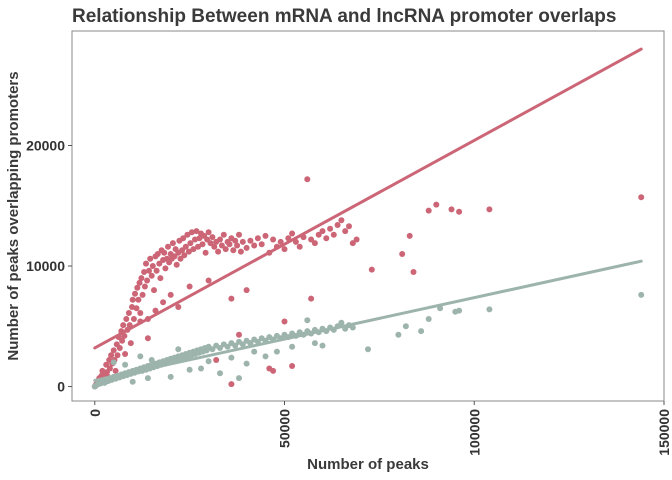 This screenshot has width=672, height=480. Describe the element at coordinates (61, 387) in the screenshot. I see `y-tick-label: 0` at that location.